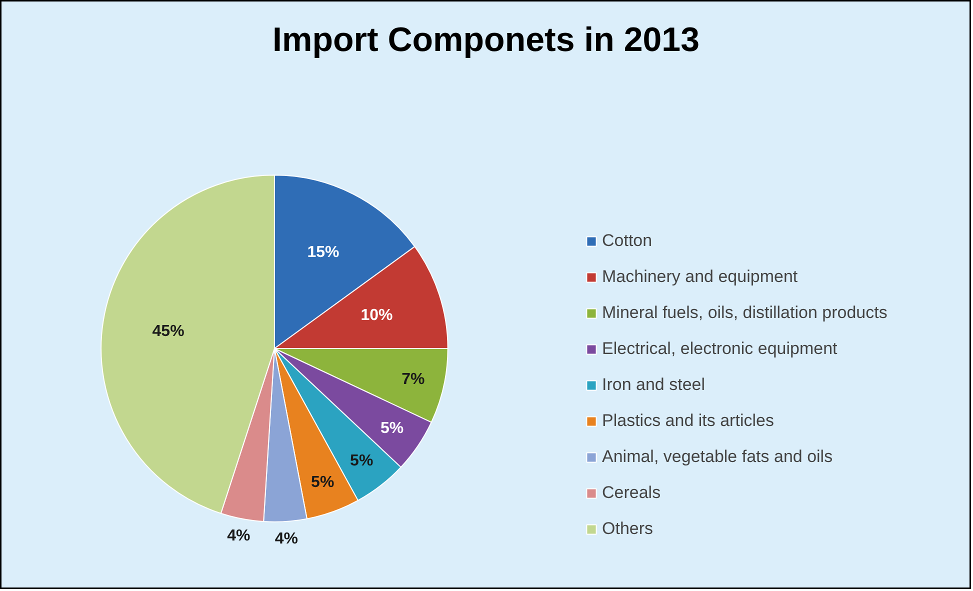 The height and width of the screenshot is (591, 973). Describe the element at coordinates (323, 253) in the screenshot. I see `data-label: 15%` at that location.